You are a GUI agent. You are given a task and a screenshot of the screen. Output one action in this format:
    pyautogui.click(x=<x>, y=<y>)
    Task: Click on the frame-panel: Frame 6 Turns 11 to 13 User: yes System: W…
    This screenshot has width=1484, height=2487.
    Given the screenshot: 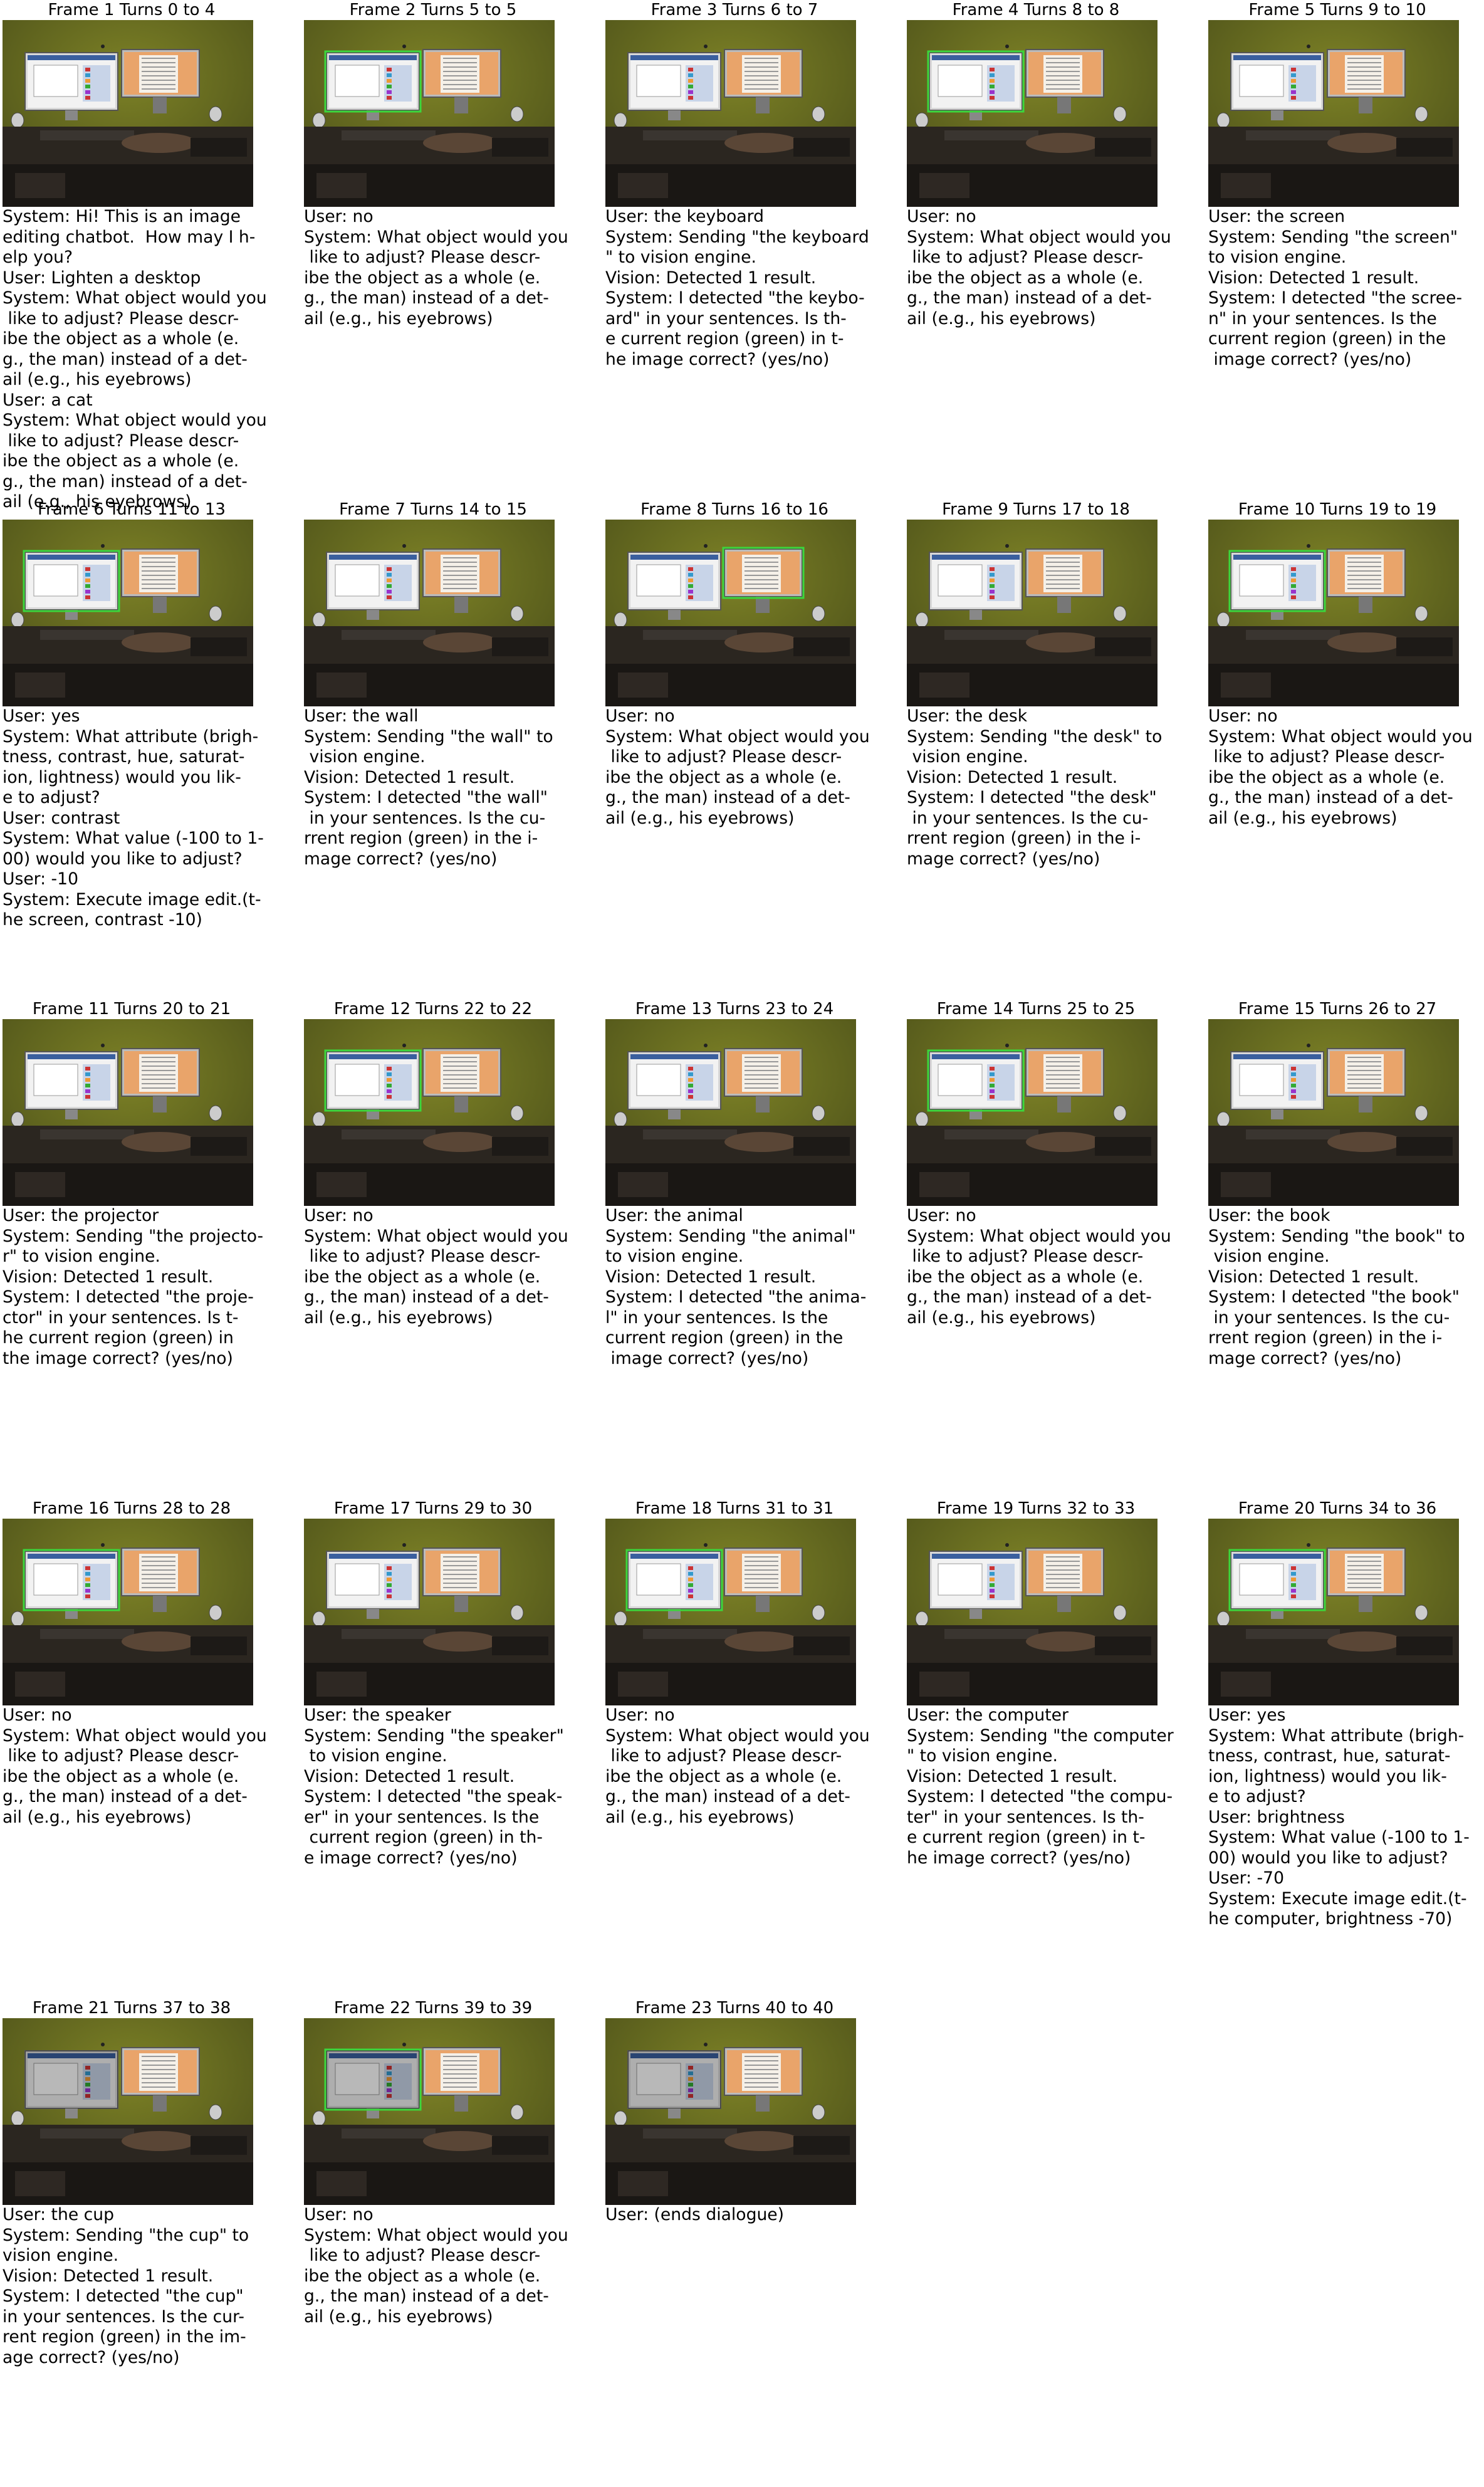 What is the action you would take?
    pyautogui.click(x=147, y=744)
    